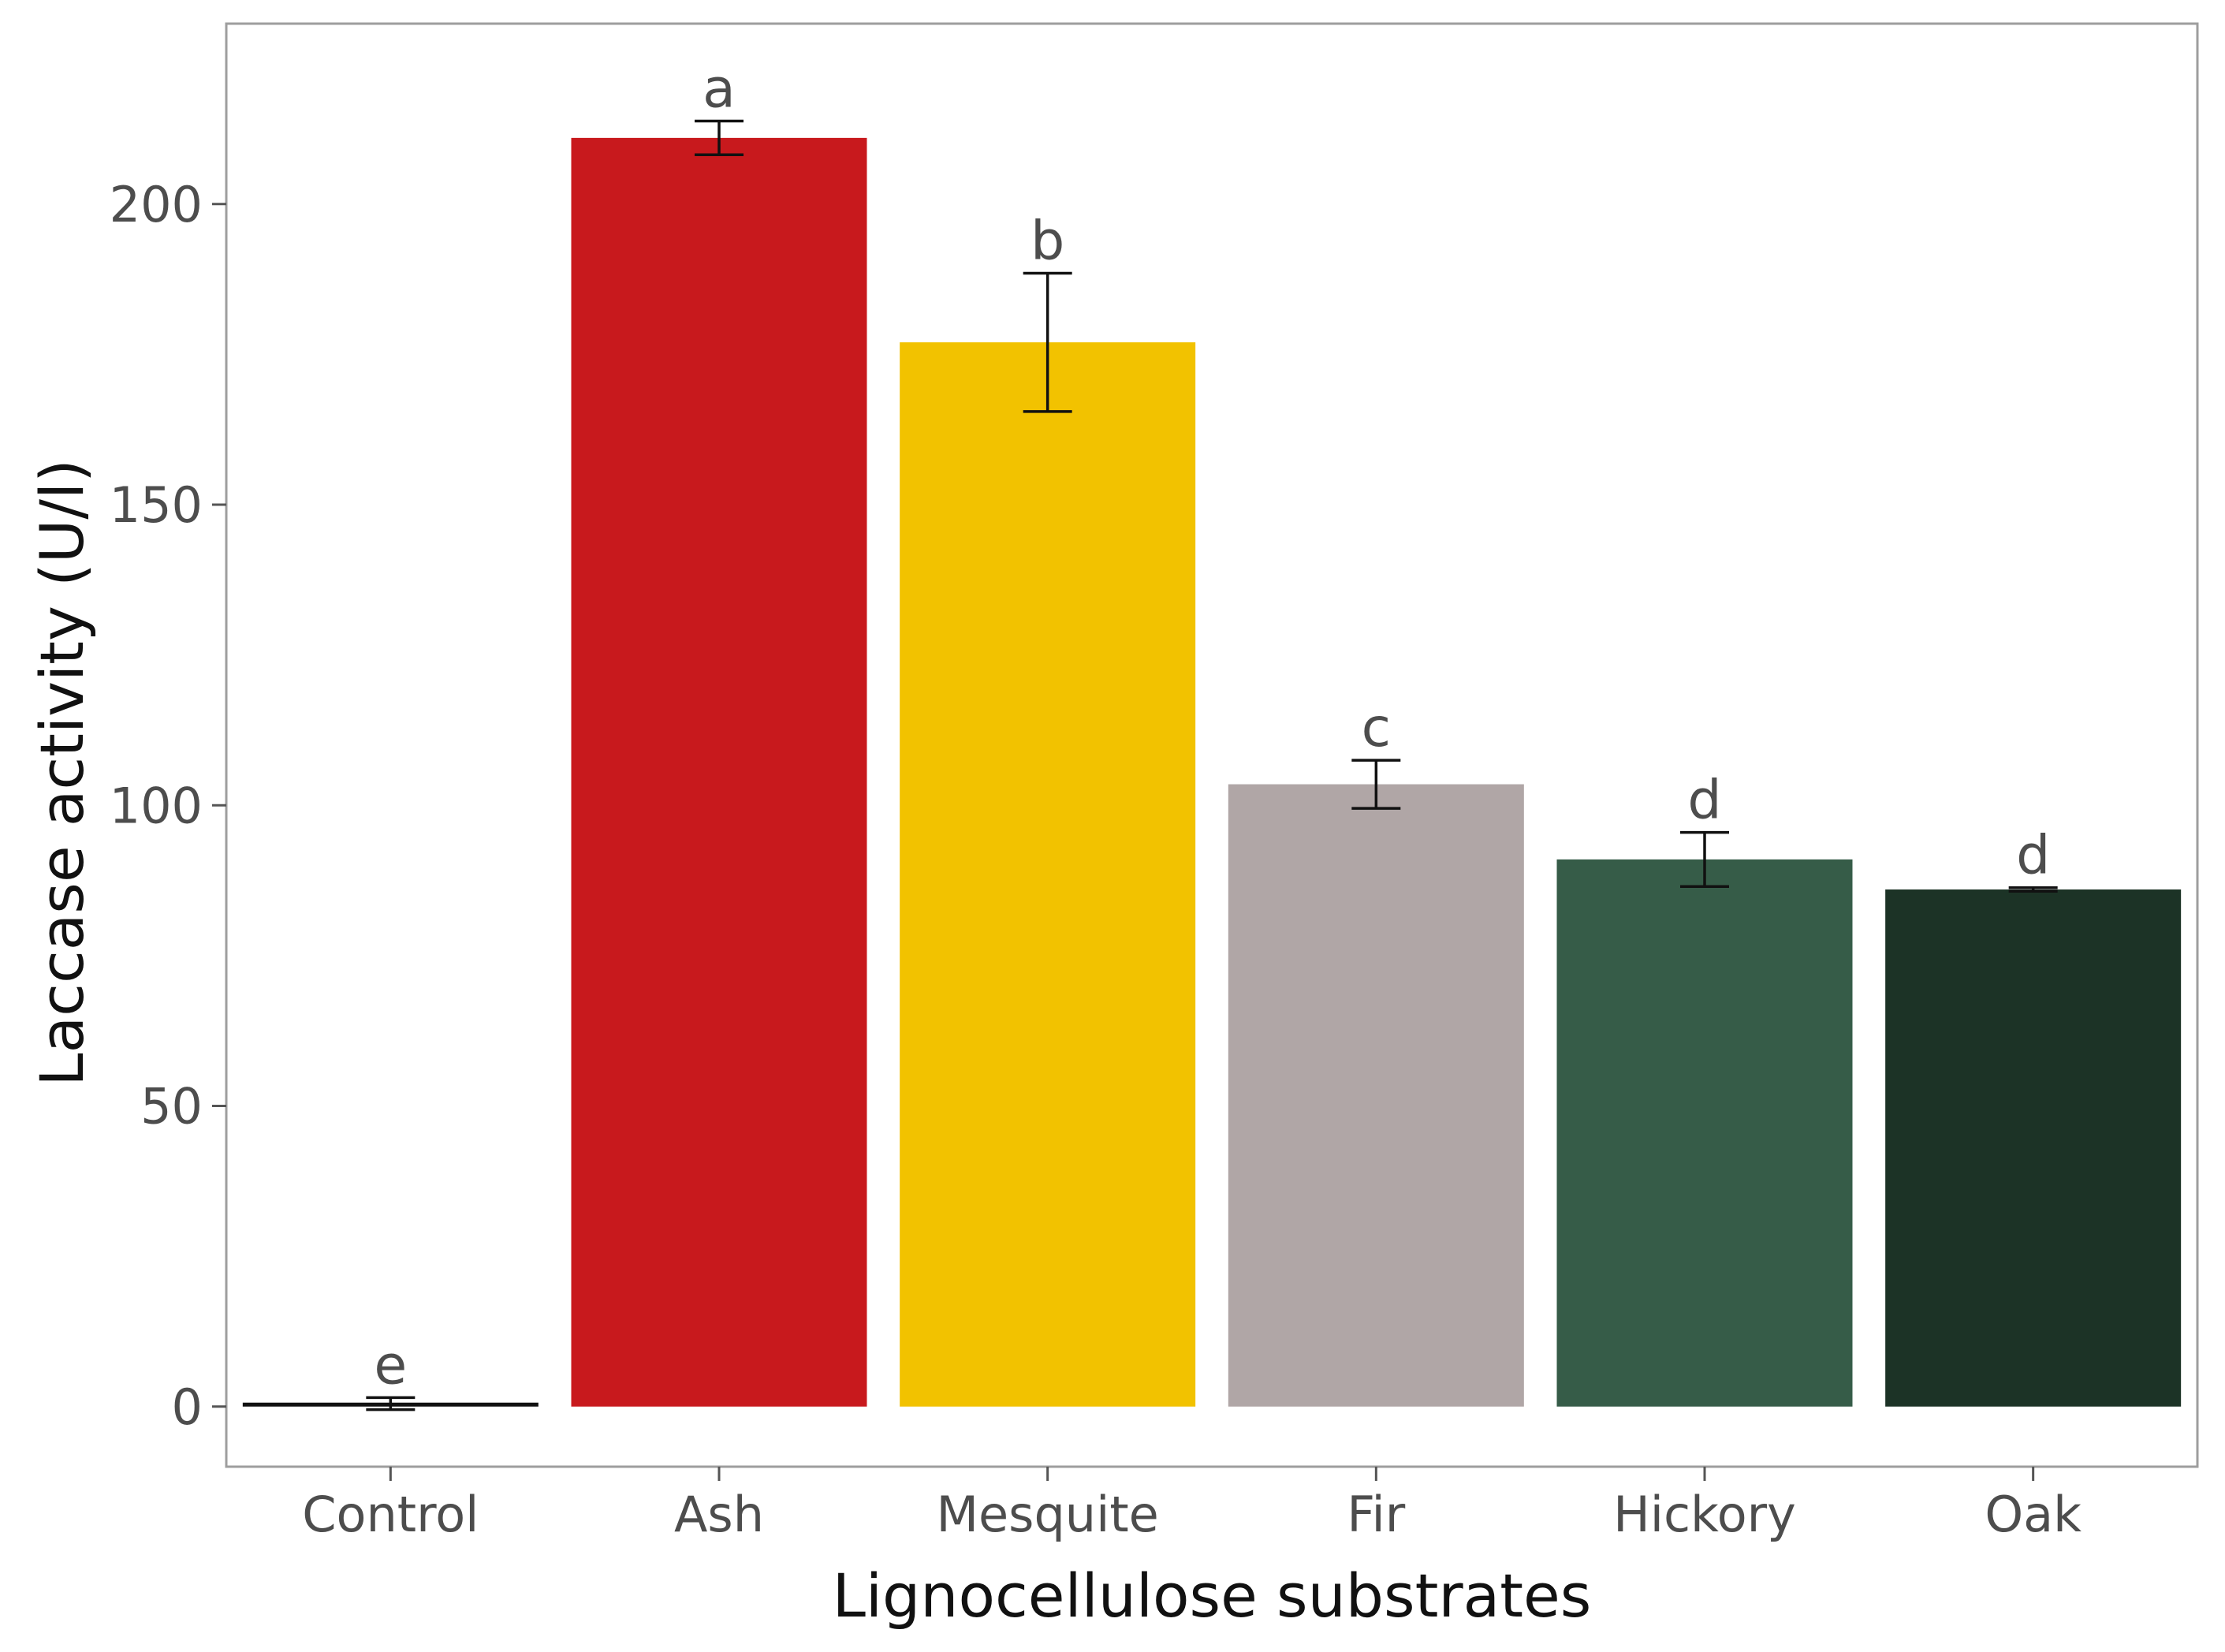  I want to click on significance-letter-hickory: d, so click(1704, 801).